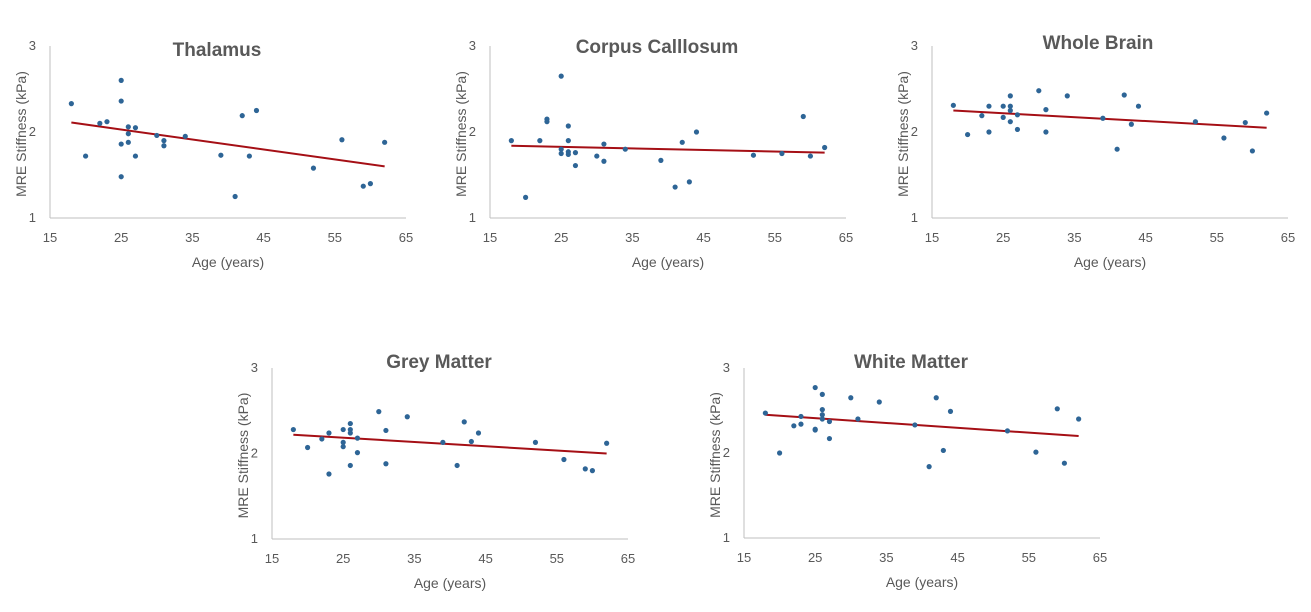 This screenshot has width=1311, height=612. What do you see at coordinates (1098, 43) in the screenshot?
I see `chart-title: Whole Brain` at bounding box center [1098, 43].